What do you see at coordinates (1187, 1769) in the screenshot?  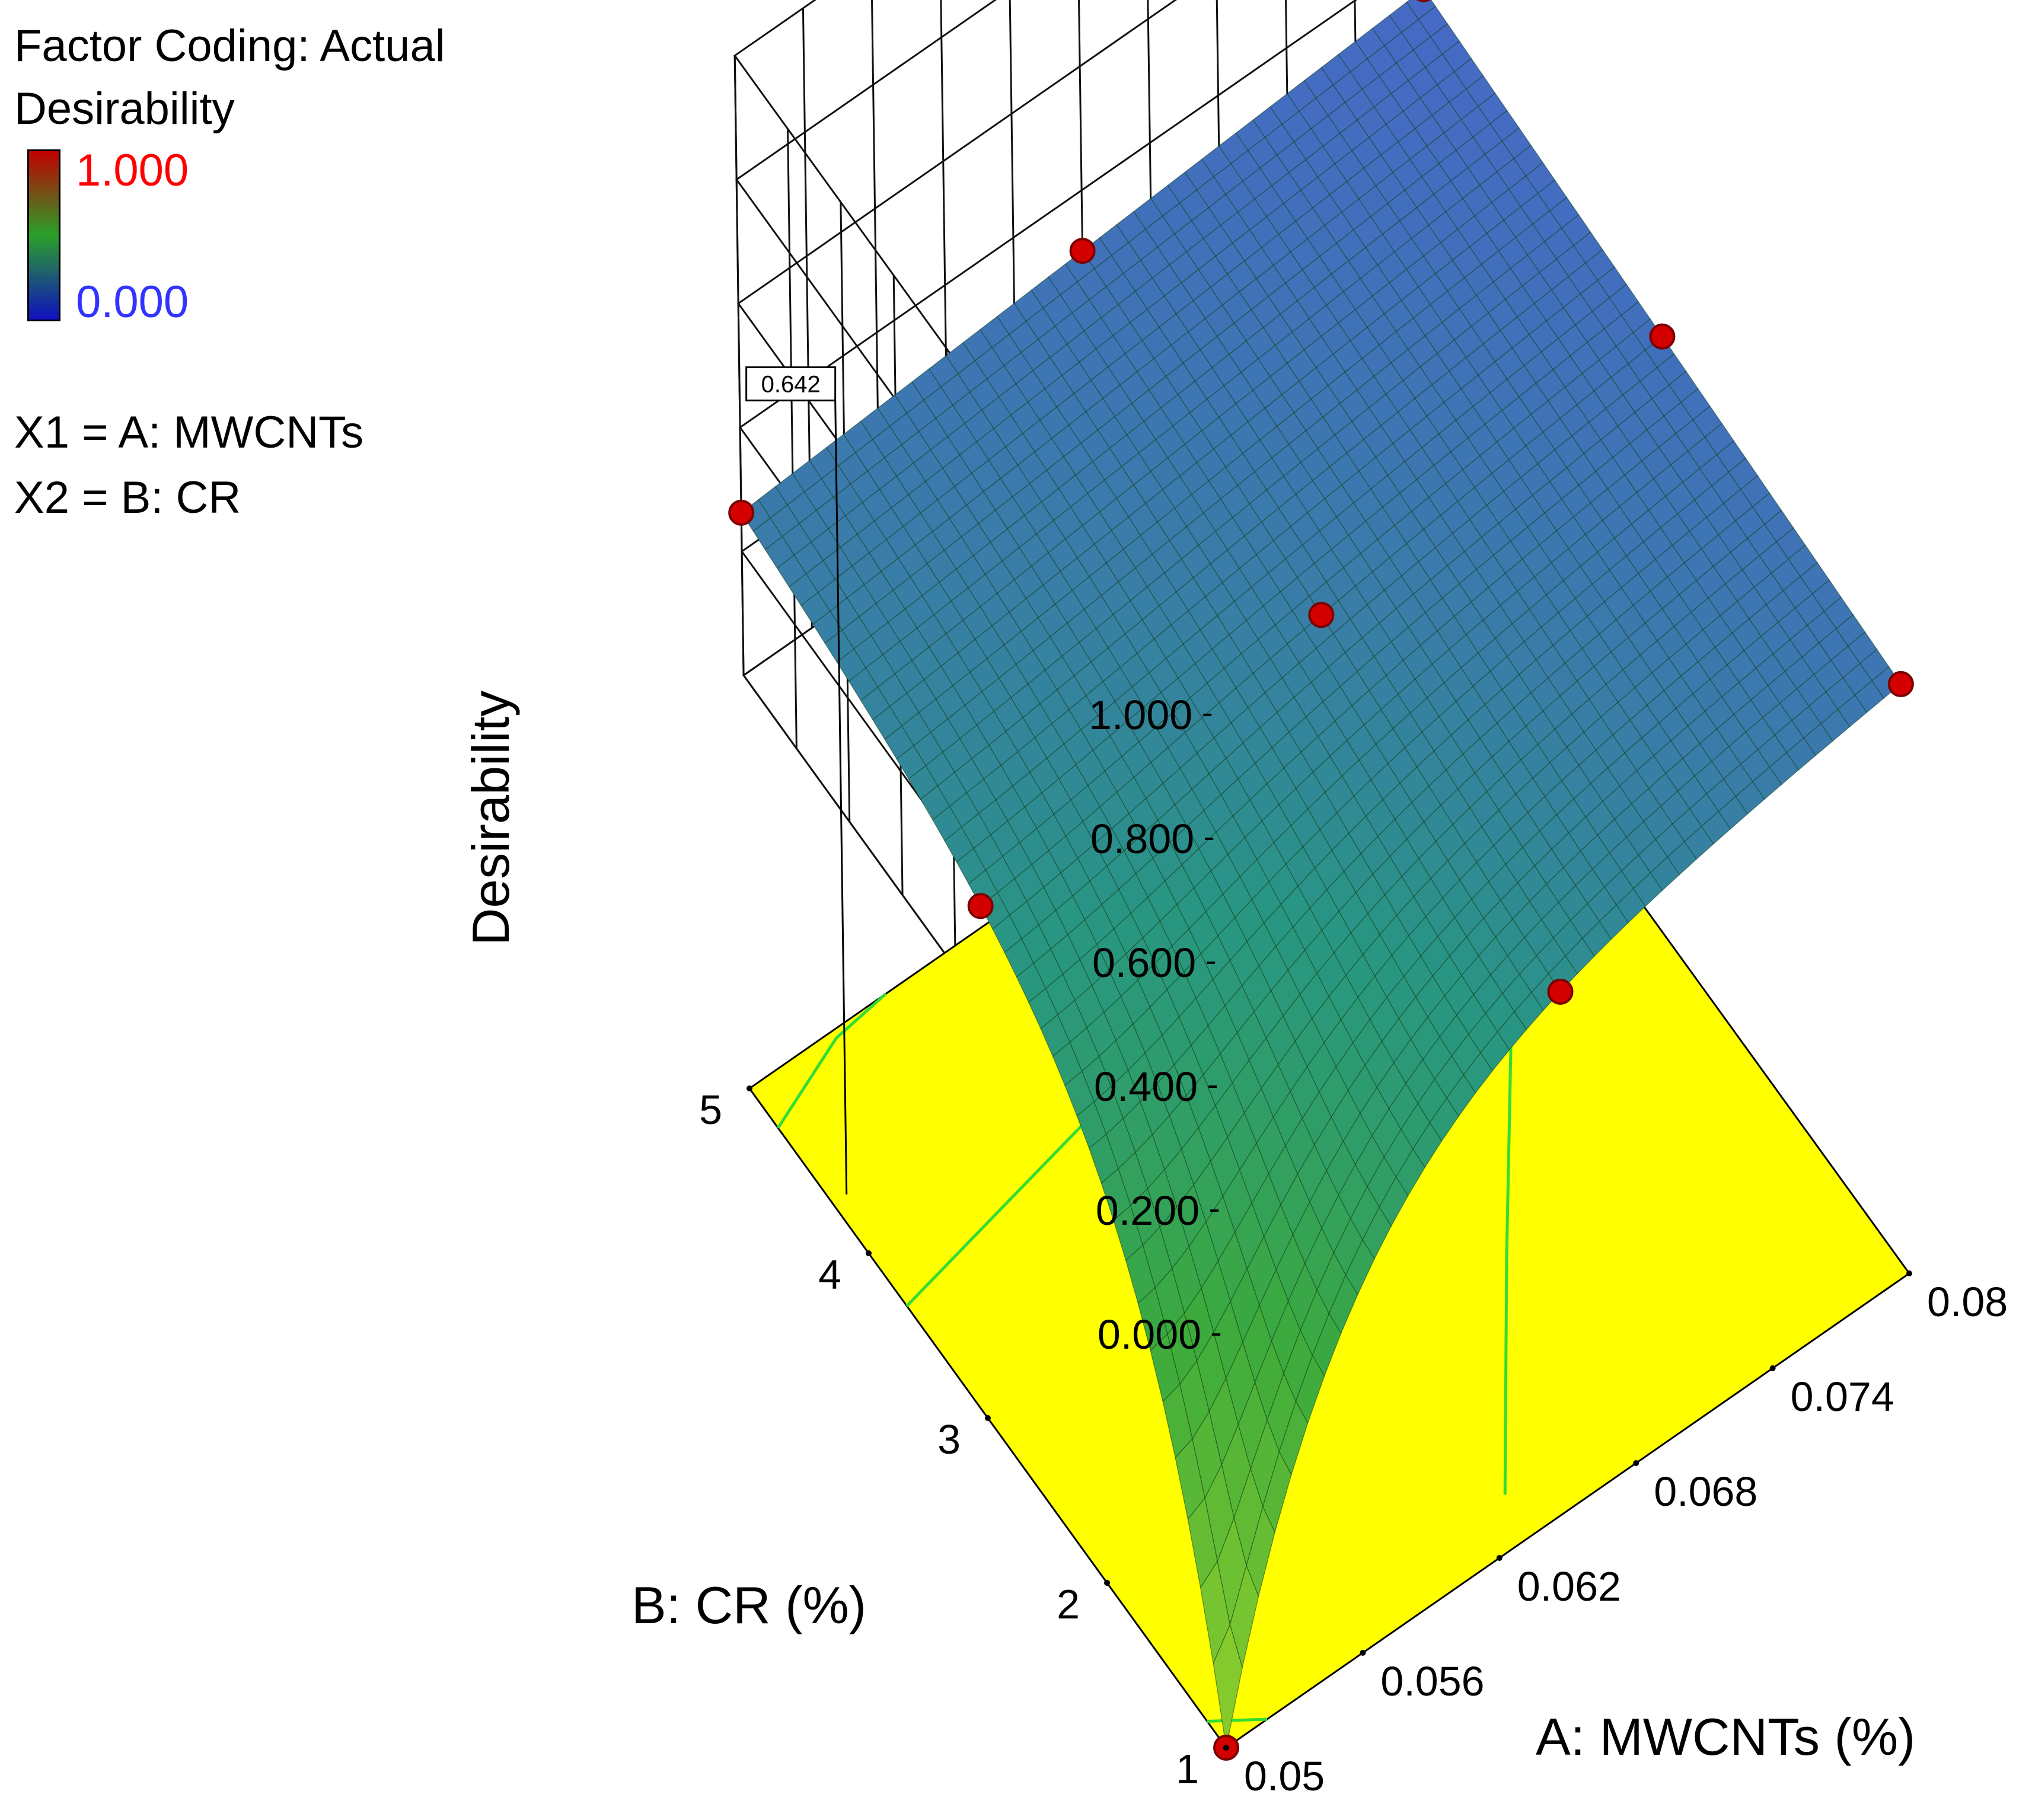 I see `y-tick-label: 1` at bounding box center [1187, 1769].